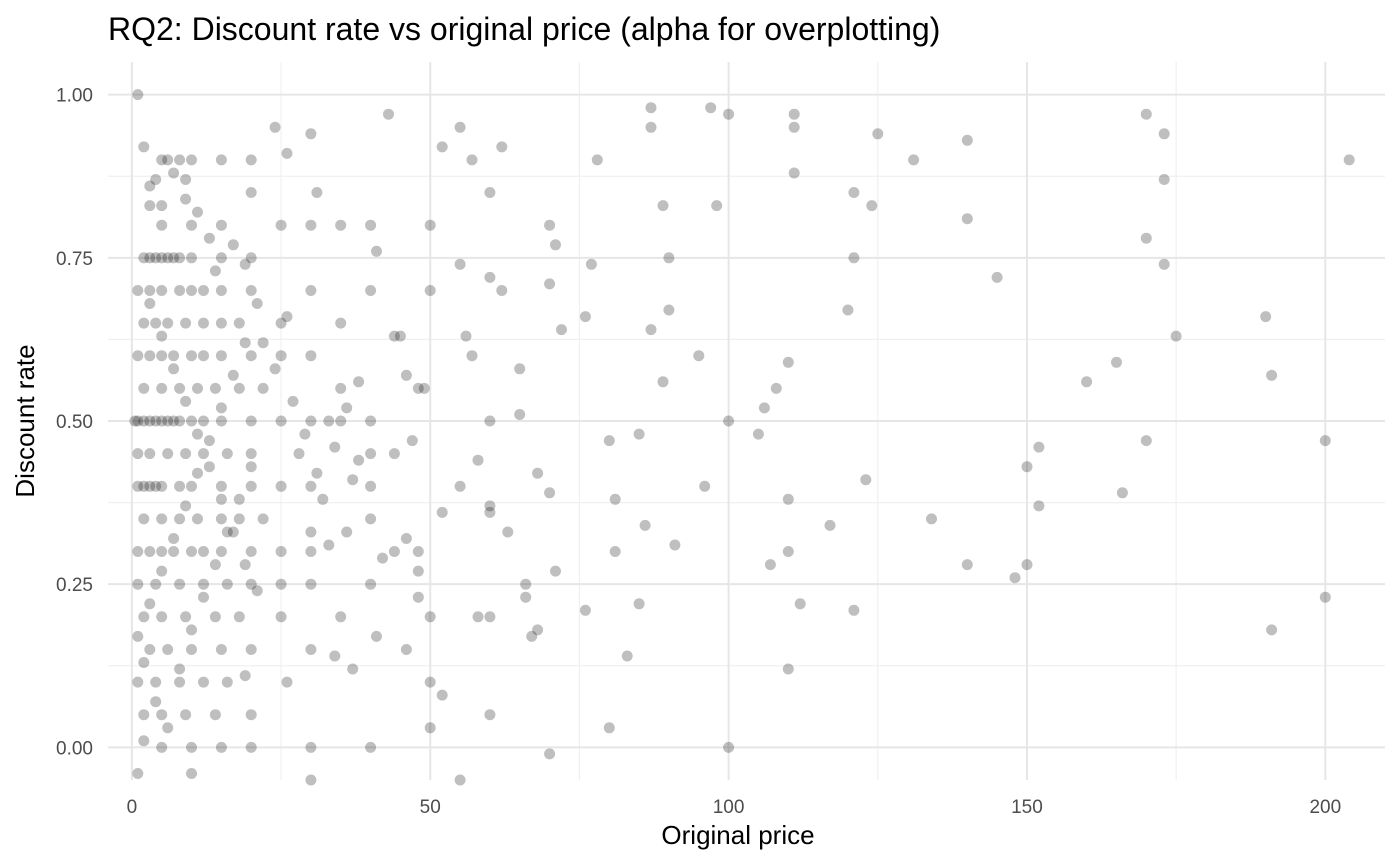 The image size is (1400, 865). Describe the element at coordinates (74, 96) in the screenshot. I see `y-tick-label: 1.00` at that location.